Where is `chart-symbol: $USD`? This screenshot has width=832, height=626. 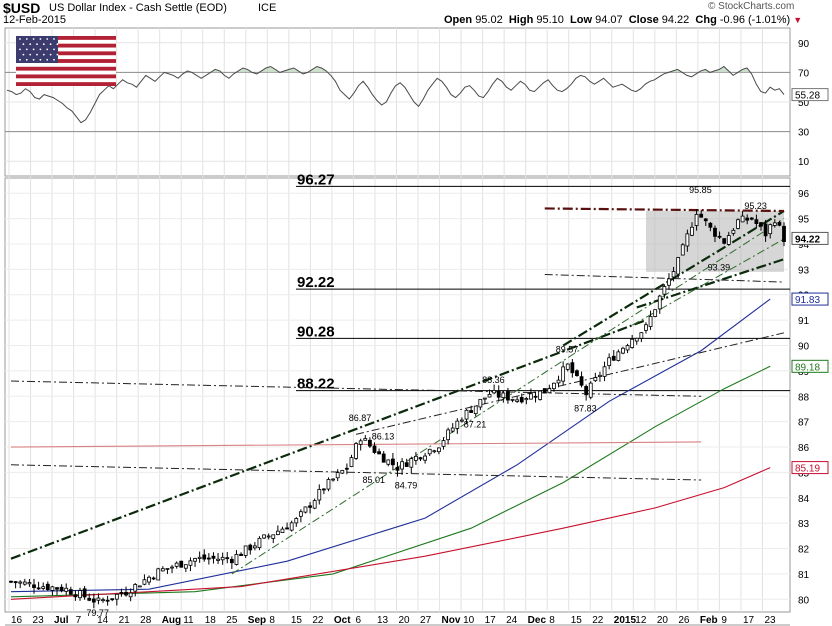
chart-symbol: $USD is located at coordinates (22, 8).